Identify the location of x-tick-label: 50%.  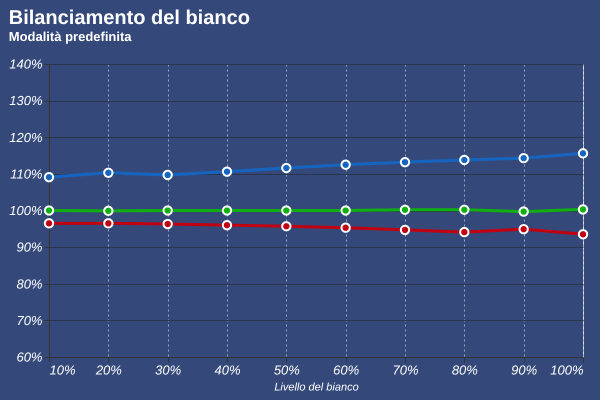
(287, 370).